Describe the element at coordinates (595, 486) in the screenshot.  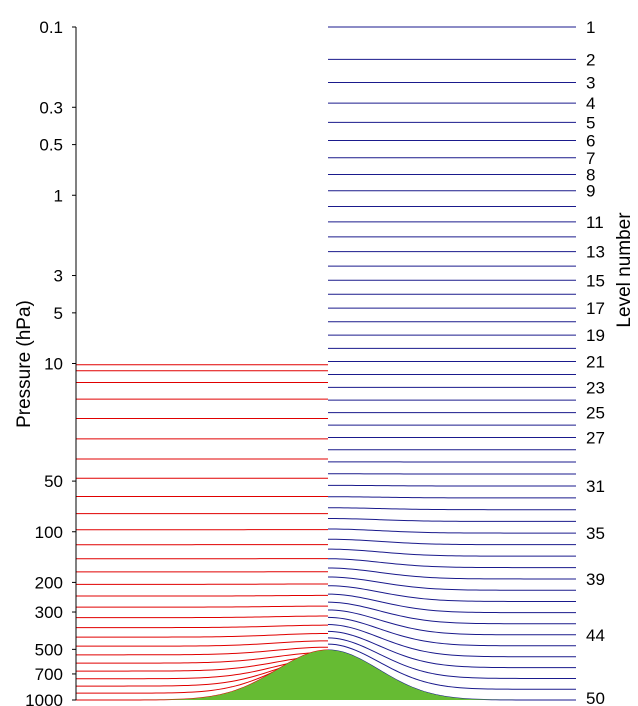
I see `level-number-label: 31` at that location.